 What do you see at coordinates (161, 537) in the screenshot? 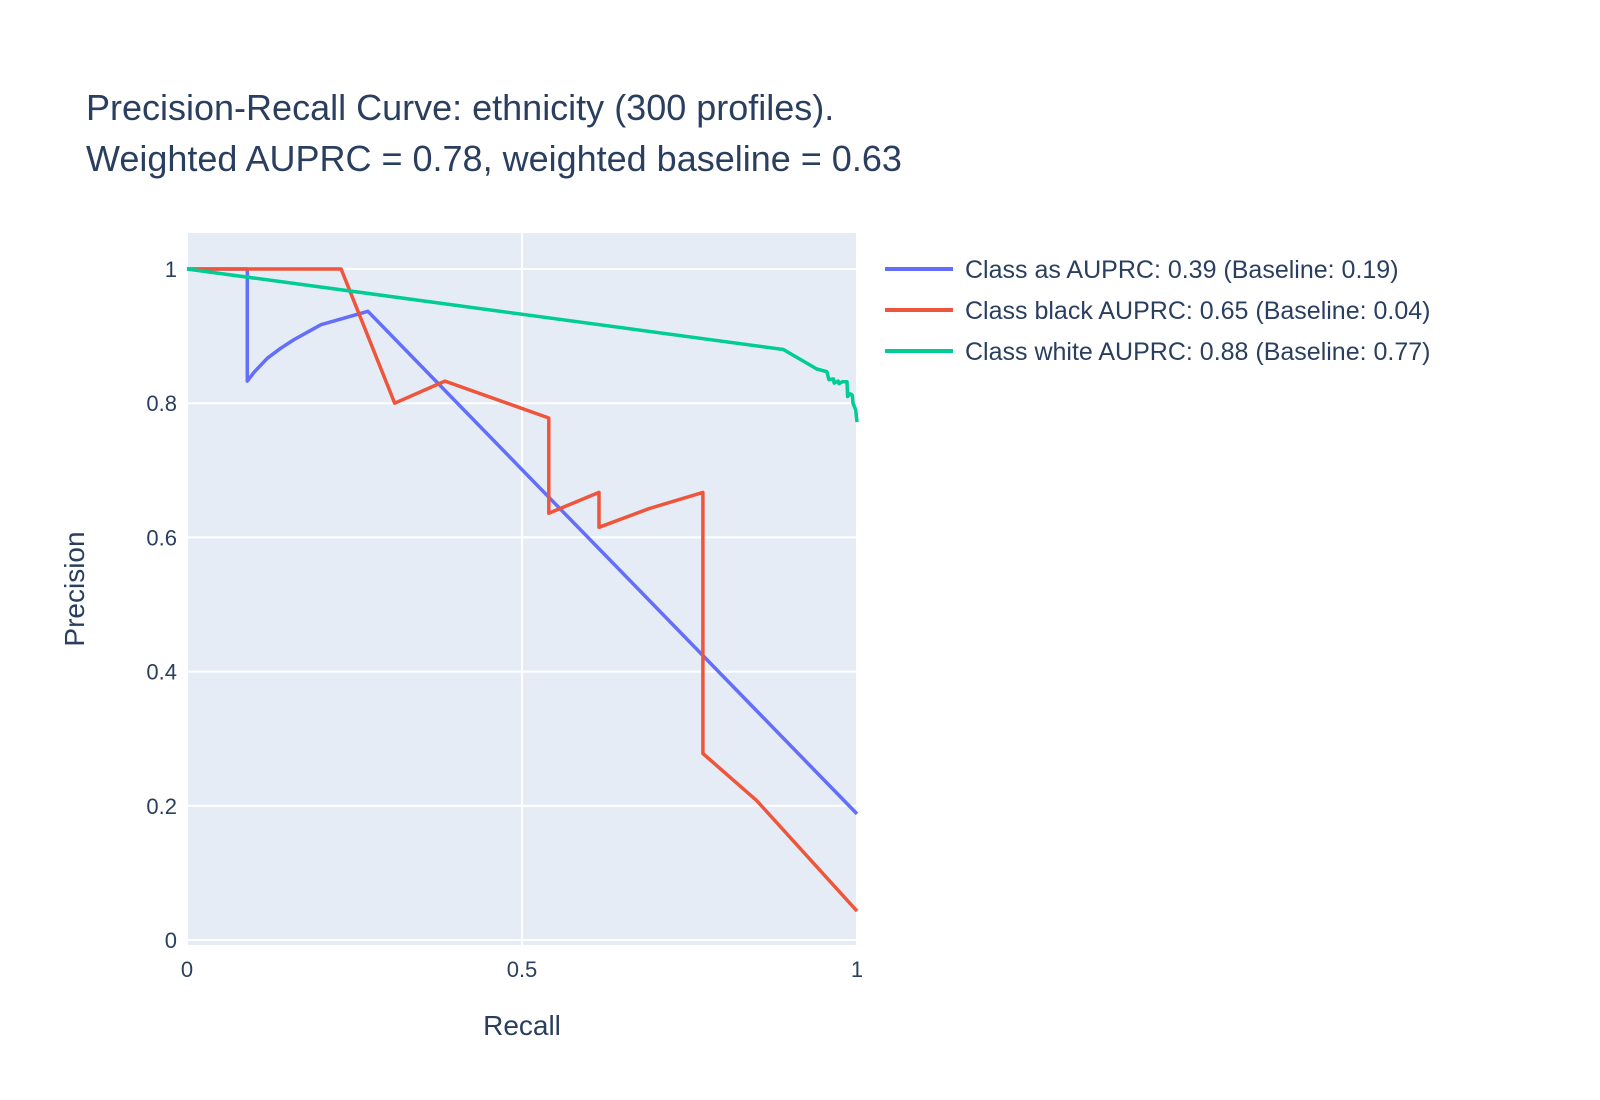
I see `y-tick-label-3: 0.6` at bounding box center [161, 537].